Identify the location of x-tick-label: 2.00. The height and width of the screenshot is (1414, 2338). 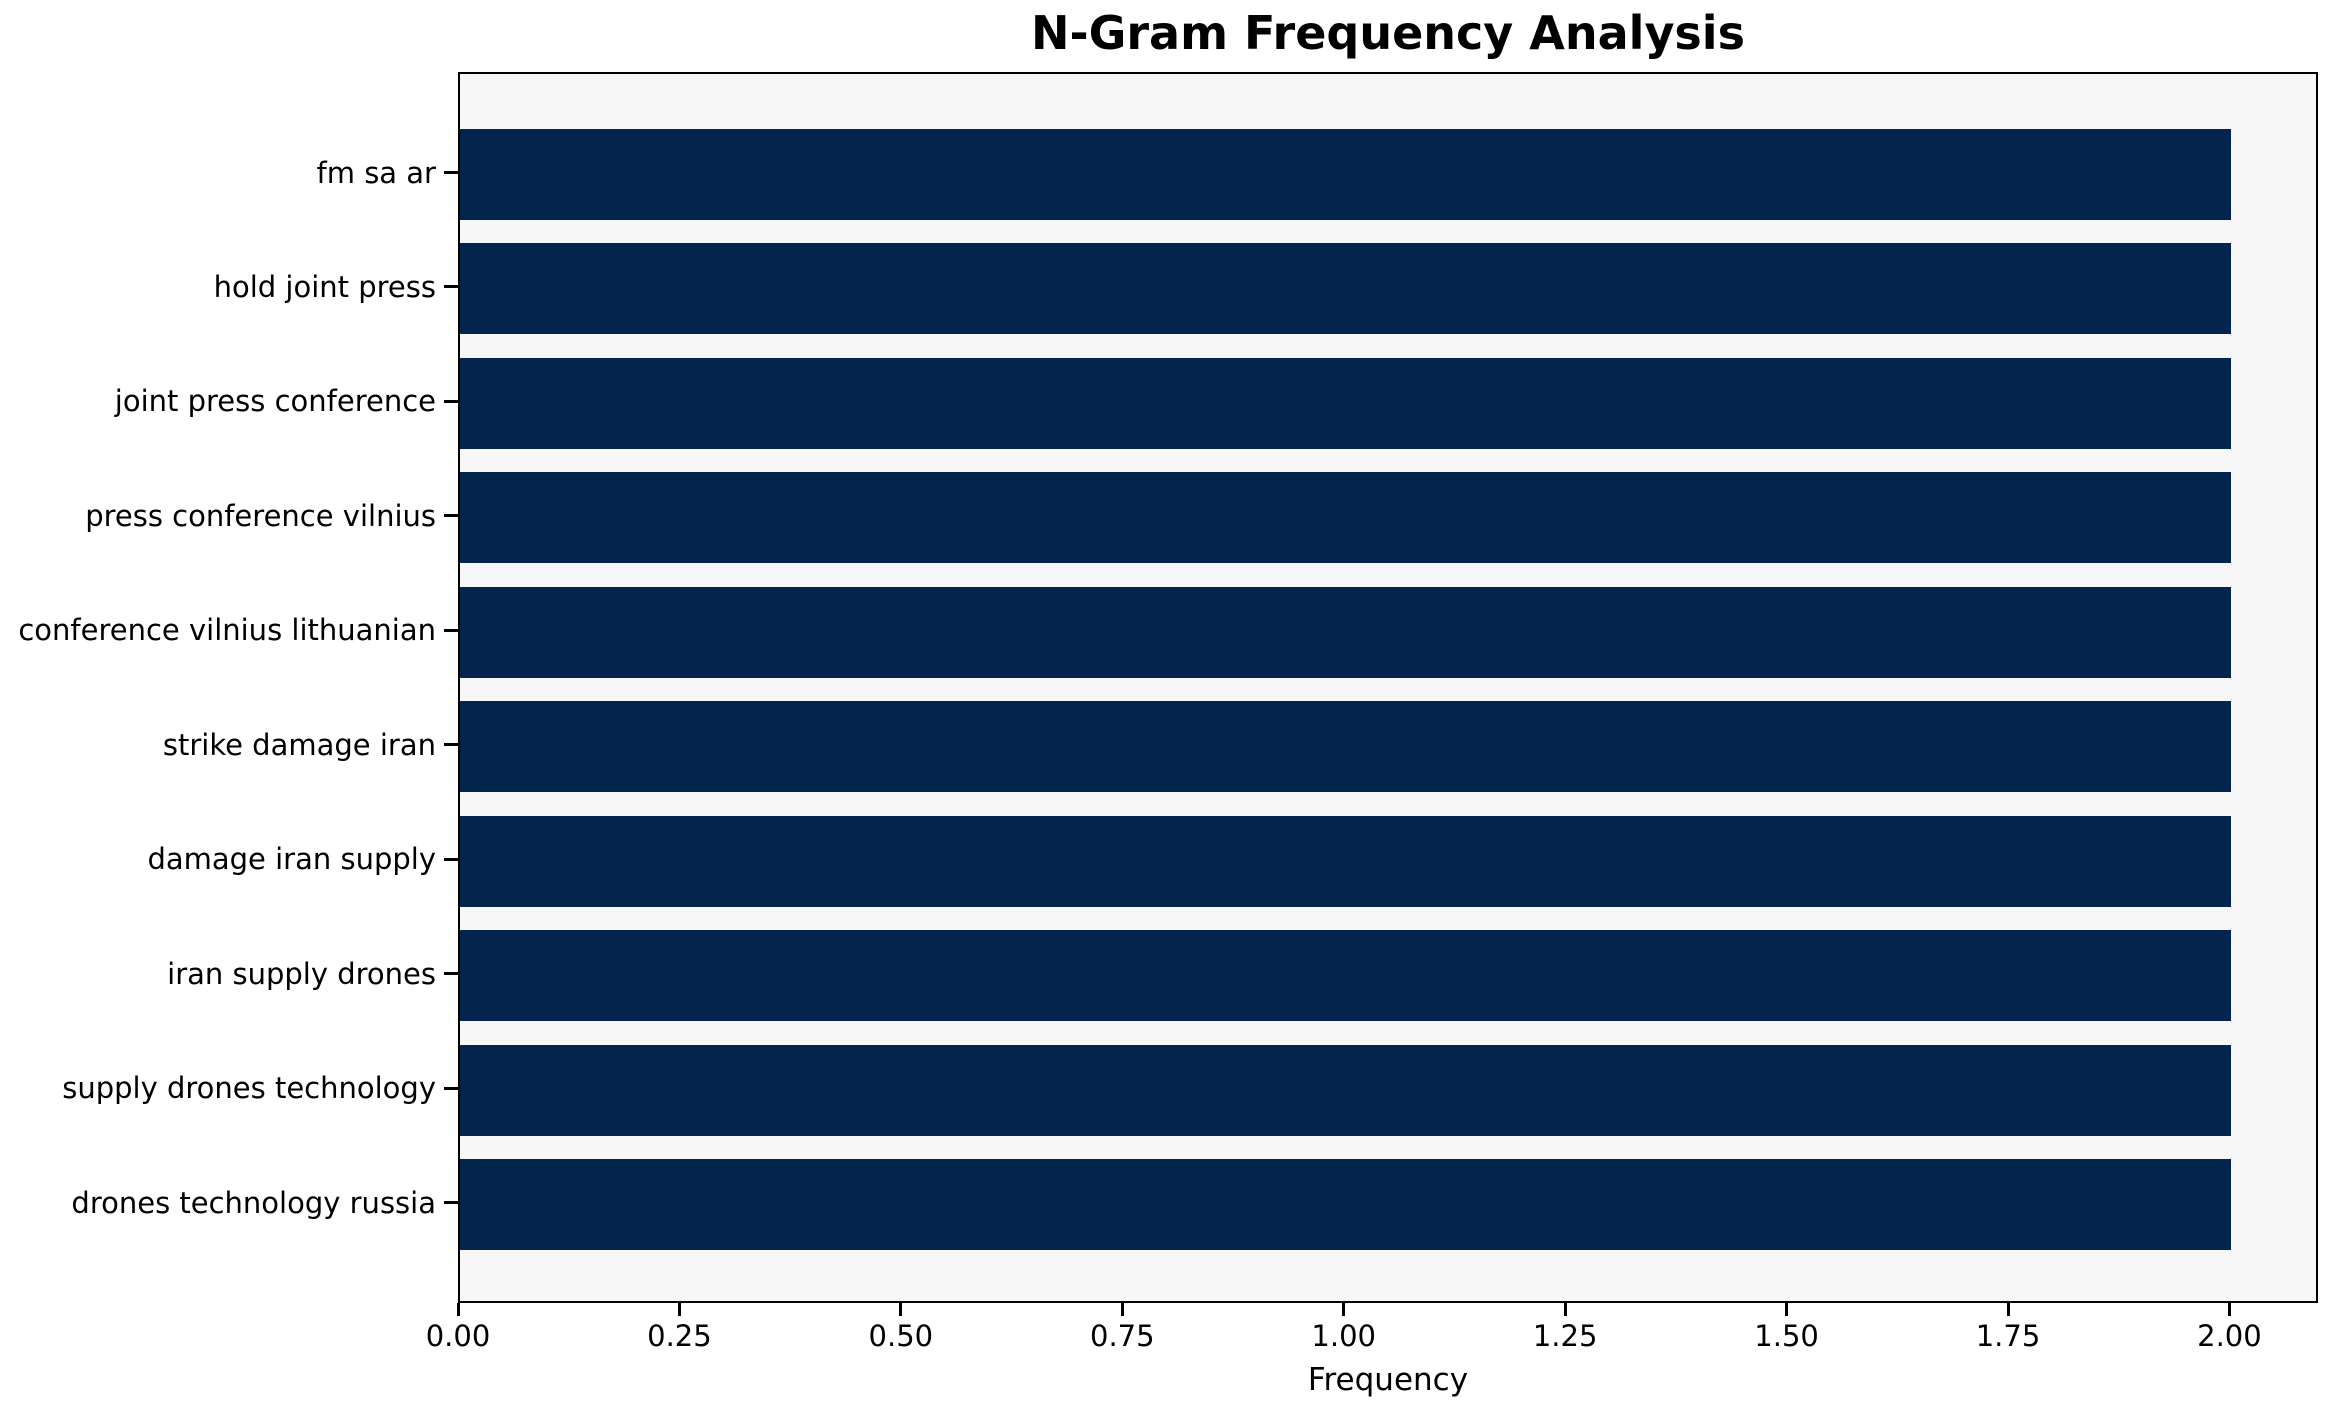
(2229, 1336).